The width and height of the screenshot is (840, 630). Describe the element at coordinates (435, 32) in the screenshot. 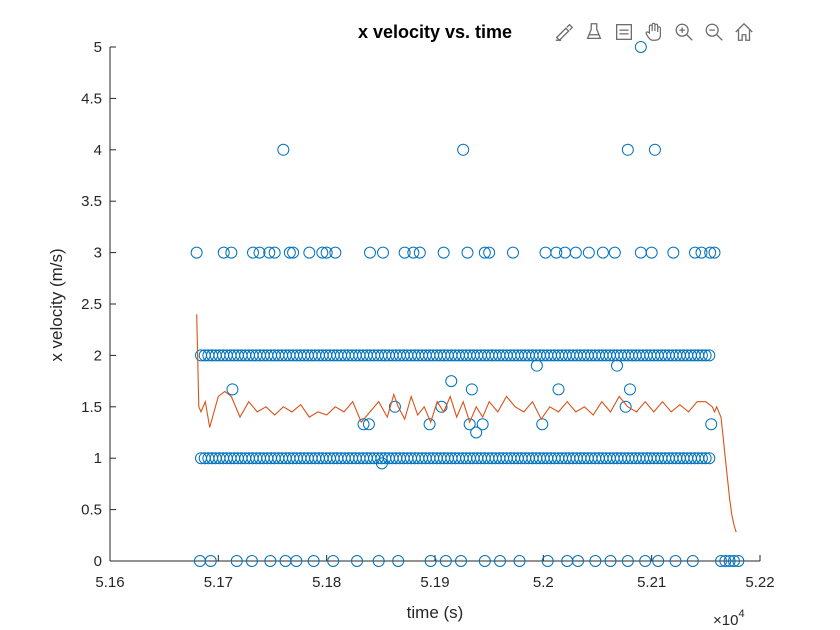

I see `chart-title: x velocity vs. time` at that location.